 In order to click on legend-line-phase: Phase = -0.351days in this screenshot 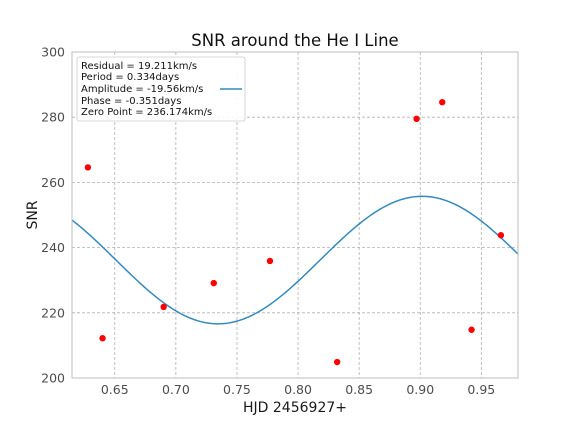, I will do `click(131, 101)`.